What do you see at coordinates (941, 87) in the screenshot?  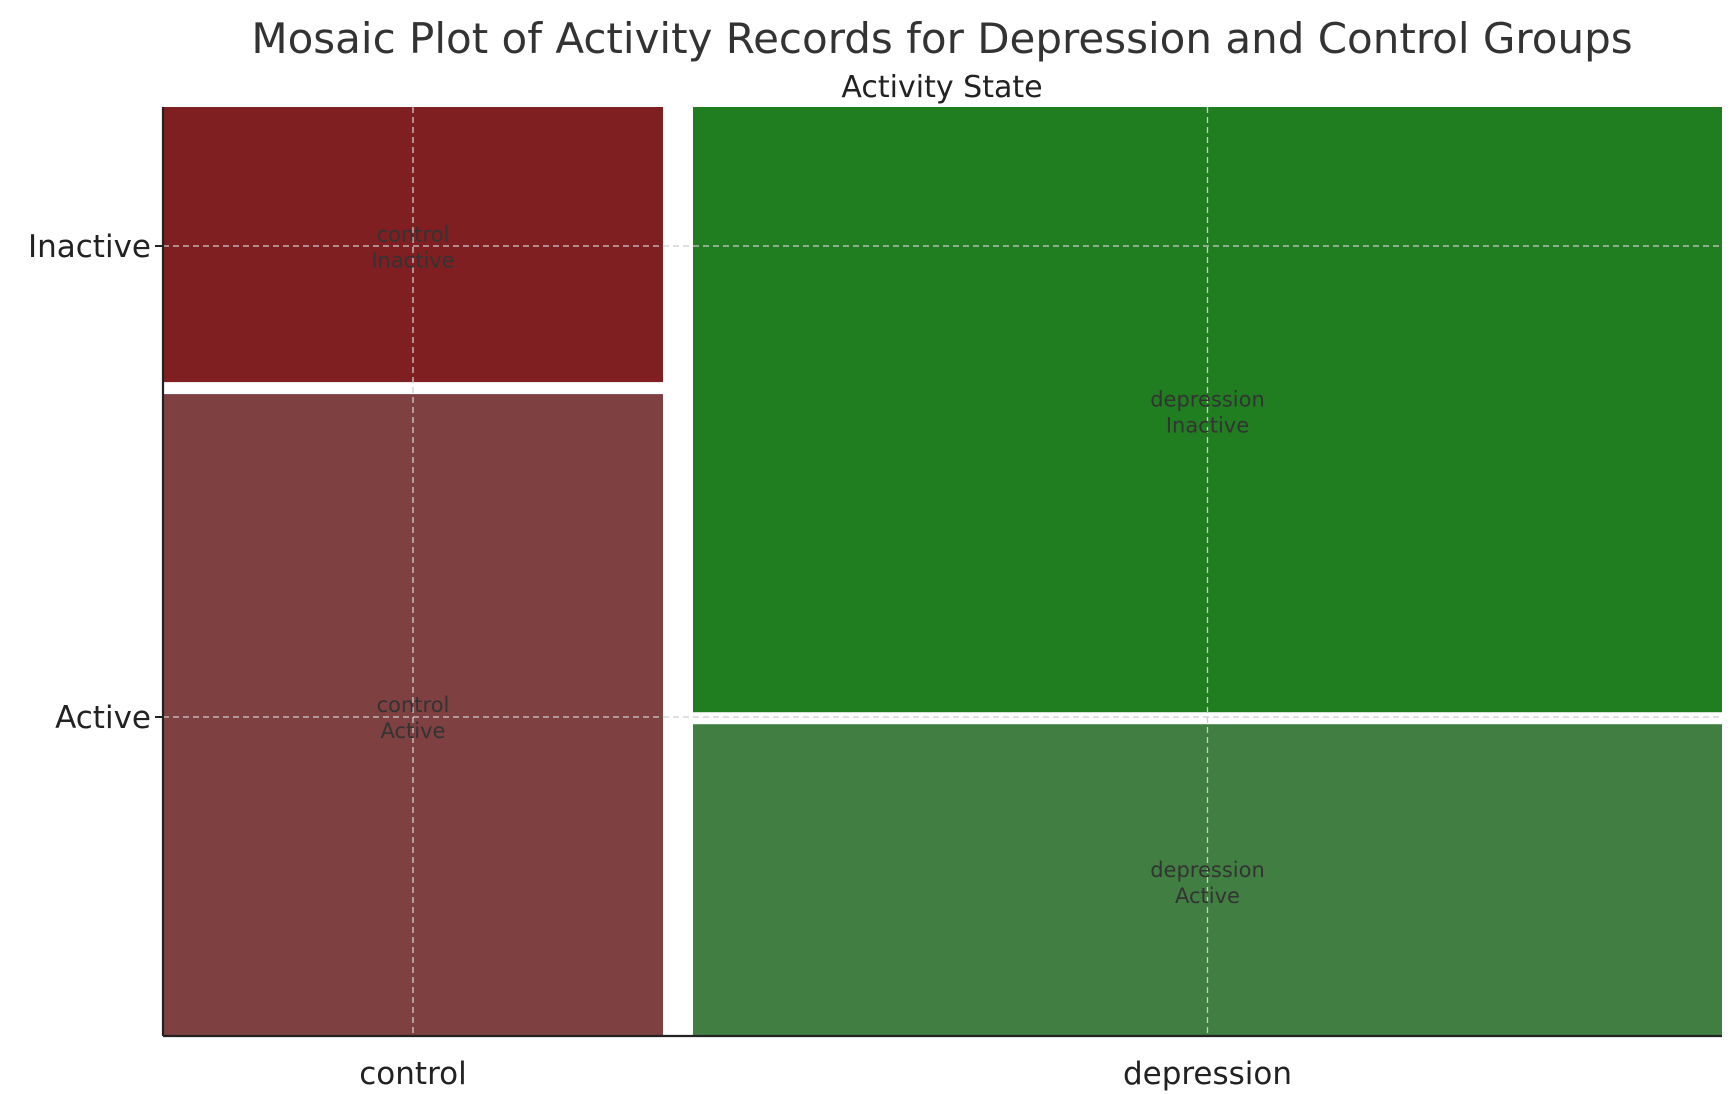 I see `top-axis-label: Activity State` at bounding box center [941, 87].